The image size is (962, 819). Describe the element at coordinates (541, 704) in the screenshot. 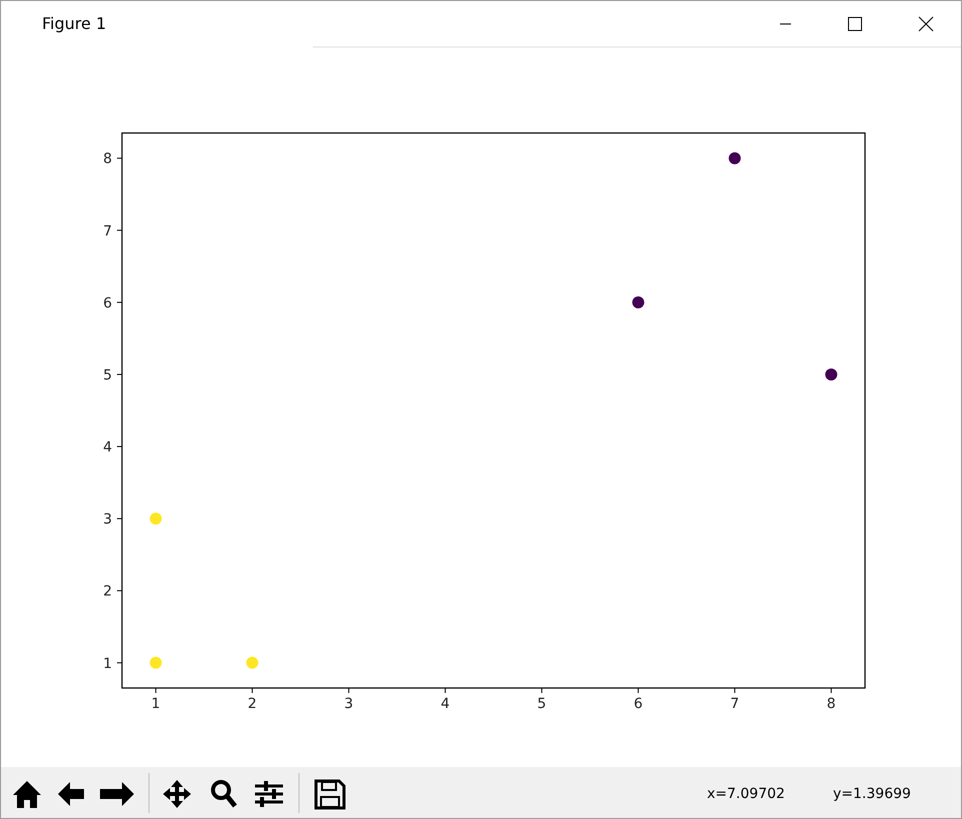

I see `x-tick-label: 5` at that location.